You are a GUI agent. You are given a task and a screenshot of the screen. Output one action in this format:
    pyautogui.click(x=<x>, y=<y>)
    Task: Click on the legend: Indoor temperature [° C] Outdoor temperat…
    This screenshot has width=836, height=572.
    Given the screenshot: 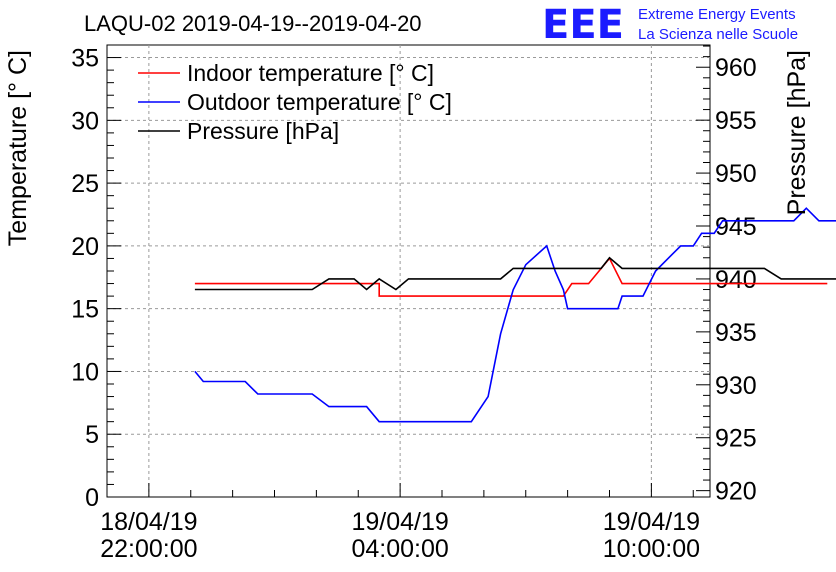 What is the action you would take?
    pyautogui.click(x=295, y=102)
    